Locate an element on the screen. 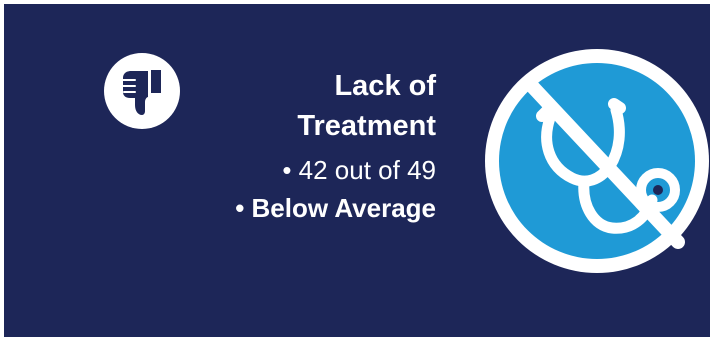 This screenshot has height=341, width=714. title-line-2: Treatment is located at coordinates (366, 126).